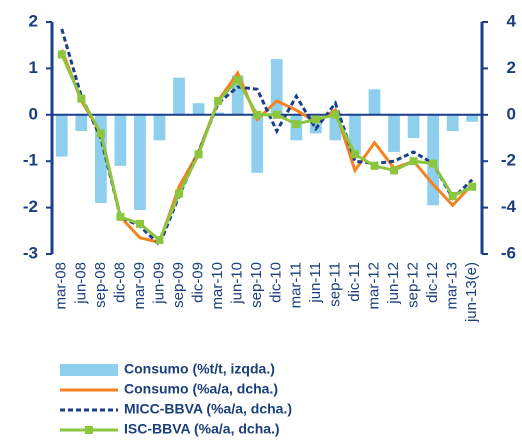 Image resolution: width=522 pixels, height=448 pixels. I want to click on x-tick-label: jun-09, so click(158, 283).